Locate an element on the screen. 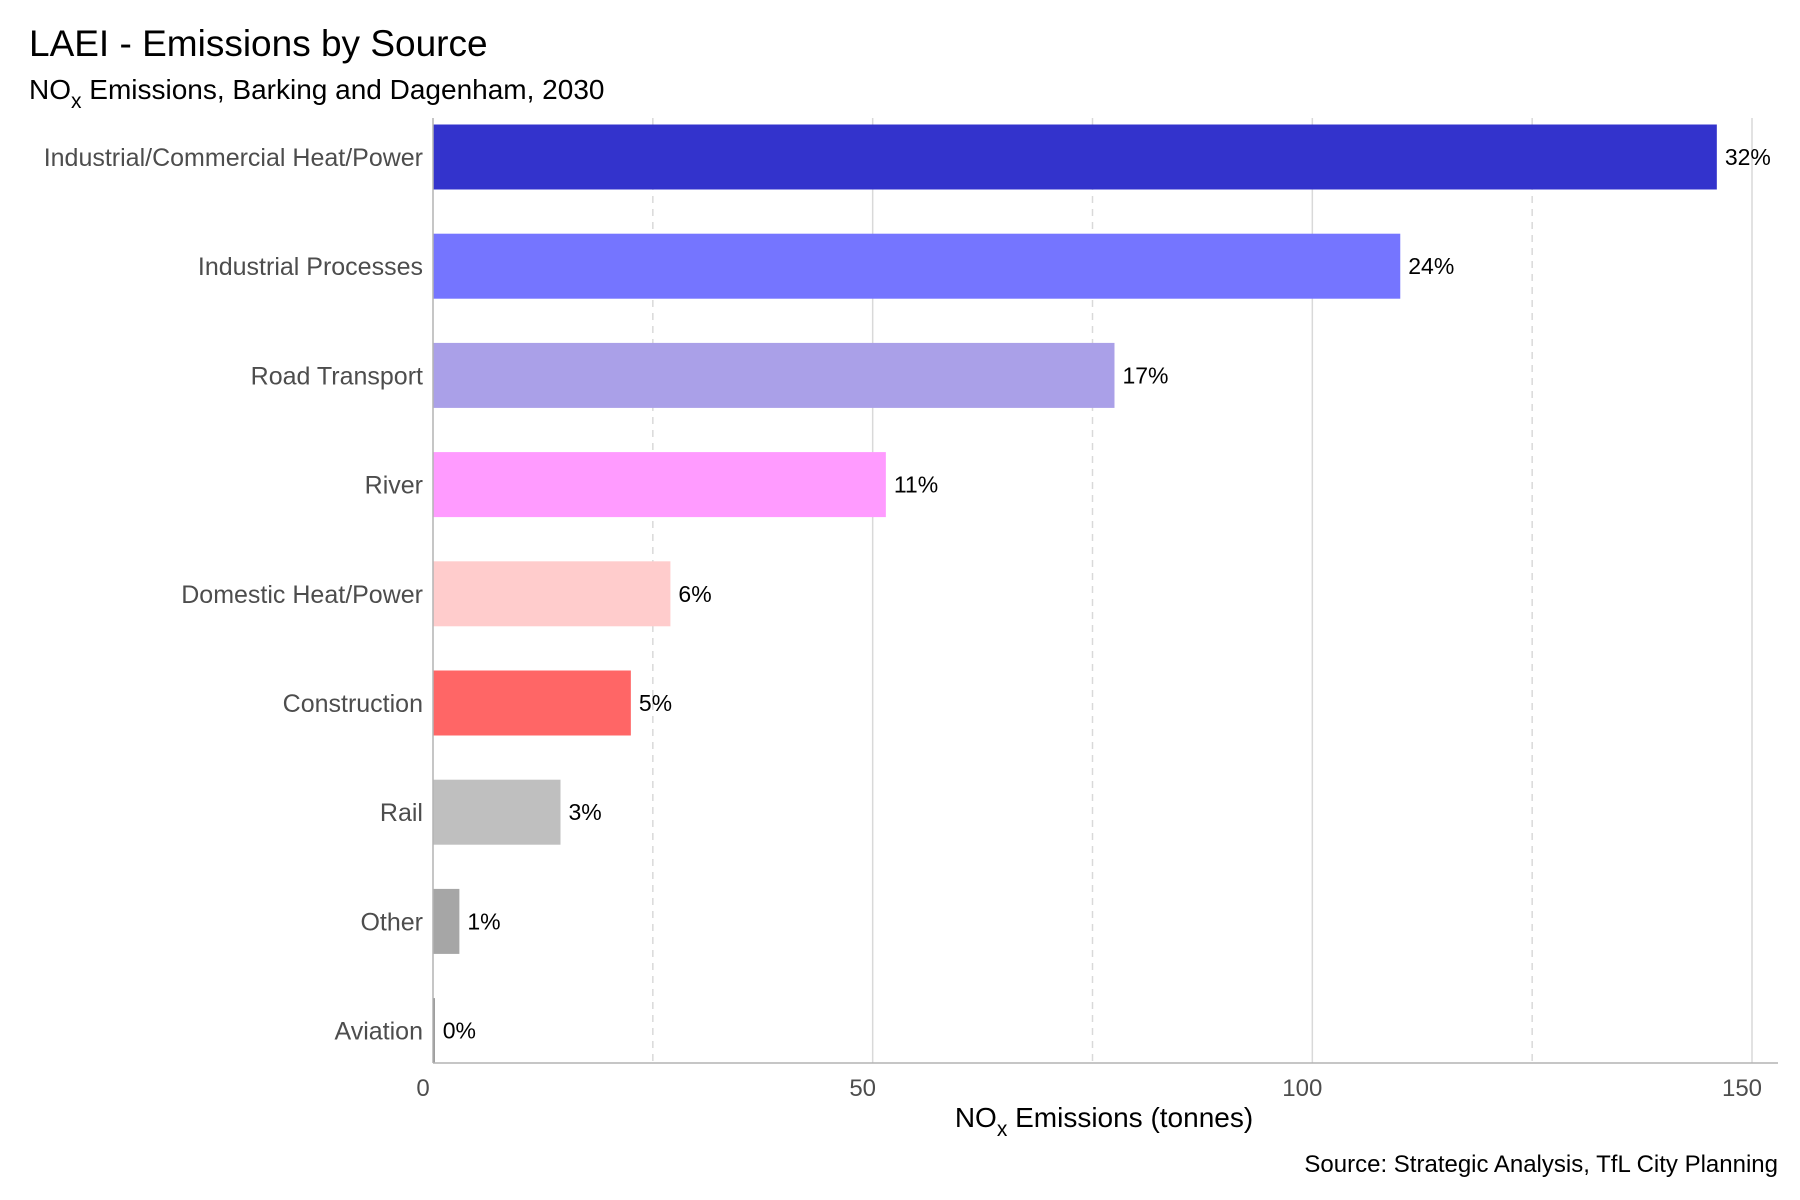 This screenshot has height=1200, width=1800. x-tick-label: 0 is located at coordinates (422, 1088).